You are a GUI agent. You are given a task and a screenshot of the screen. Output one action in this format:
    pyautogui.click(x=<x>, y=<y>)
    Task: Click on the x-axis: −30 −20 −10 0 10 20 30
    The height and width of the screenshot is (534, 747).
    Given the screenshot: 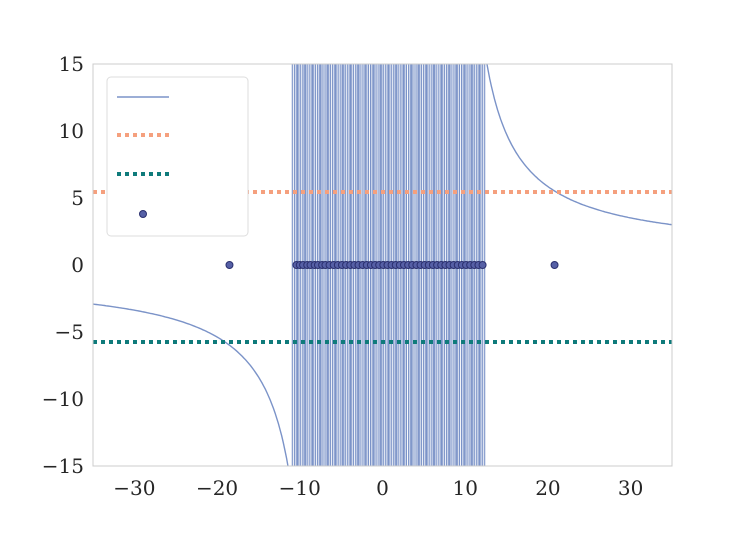 What is the action you would take?
    pyautogui.click(x=378, y=488)
    